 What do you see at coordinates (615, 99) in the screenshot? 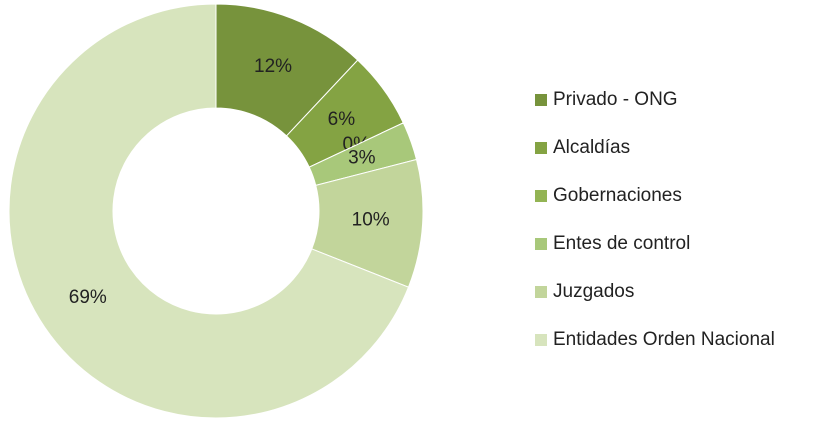
I see `legend-label: Privado - ONG` at bounding box center [615, 99].